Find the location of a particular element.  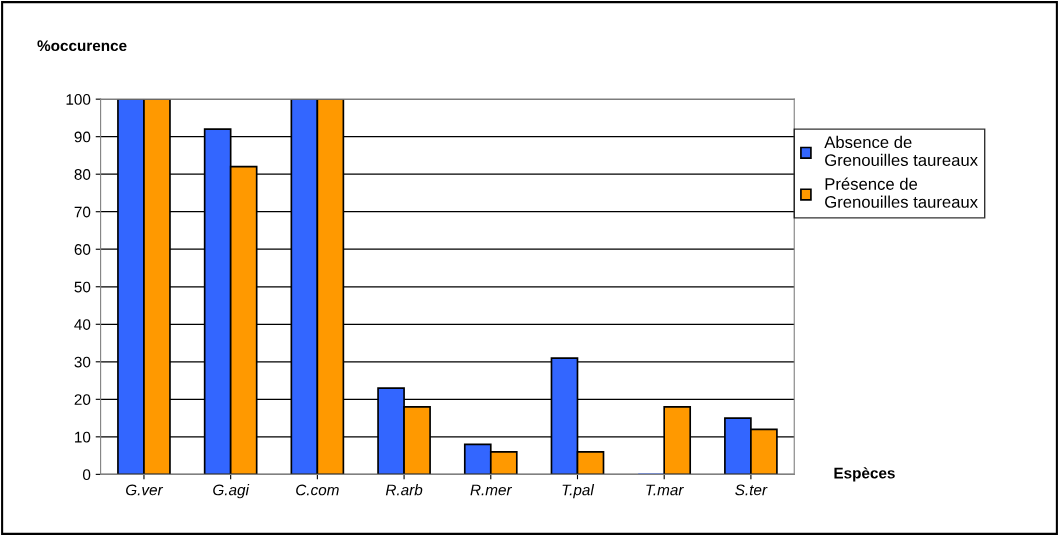

y-tick-label: 10 is located at coordinates (83, 437).